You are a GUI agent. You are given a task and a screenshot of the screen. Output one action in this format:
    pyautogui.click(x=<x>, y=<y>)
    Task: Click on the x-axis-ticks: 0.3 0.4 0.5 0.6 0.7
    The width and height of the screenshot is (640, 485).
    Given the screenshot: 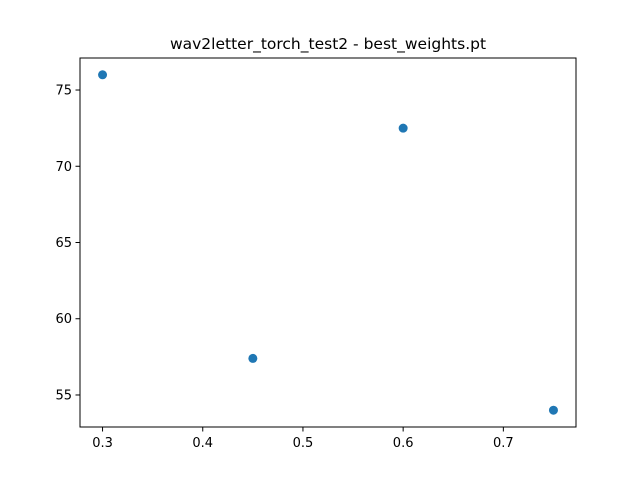 What is the action you would take?
    pyautogui.click(x=303, y=439)
    